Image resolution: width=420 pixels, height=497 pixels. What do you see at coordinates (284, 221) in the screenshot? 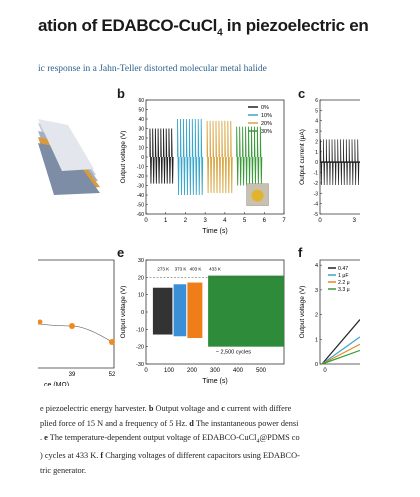
I see `x-tick-label: 7` at bounding box center [284, 221].